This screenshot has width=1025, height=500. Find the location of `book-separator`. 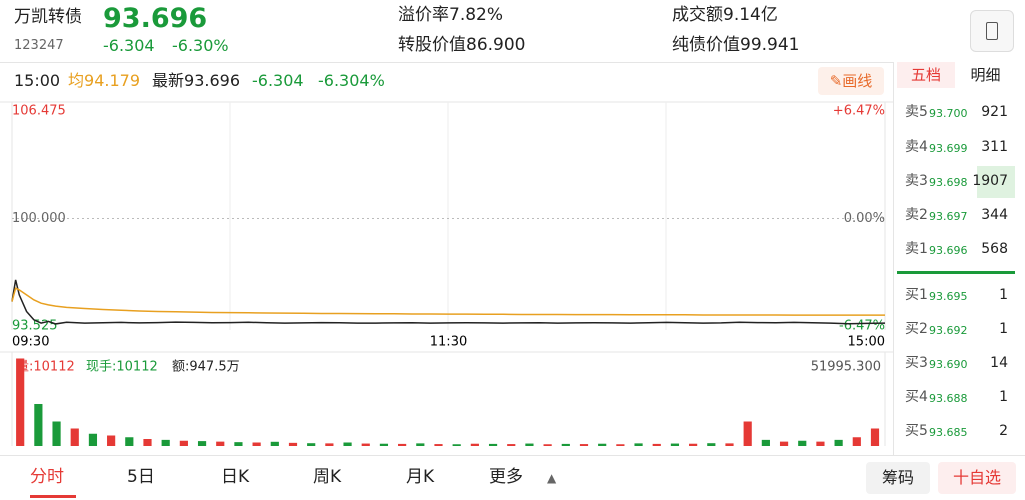

book-separator is located at coordinates (956, 272).